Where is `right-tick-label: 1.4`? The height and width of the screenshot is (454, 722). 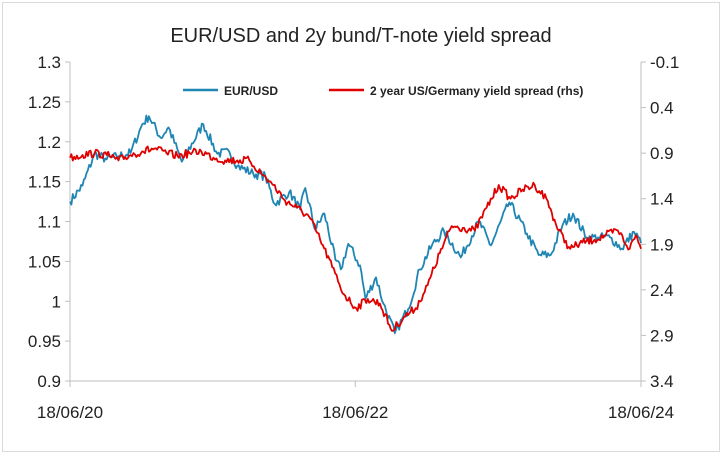 right-tick-label: 1.4 is located at coordinates (662, 199).